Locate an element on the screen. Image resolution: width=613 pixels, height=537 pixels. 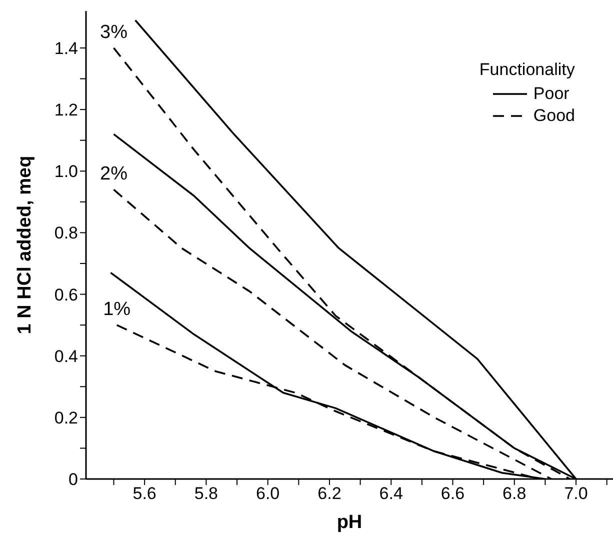
legend-label: Good is located at coordinates (554, 116).